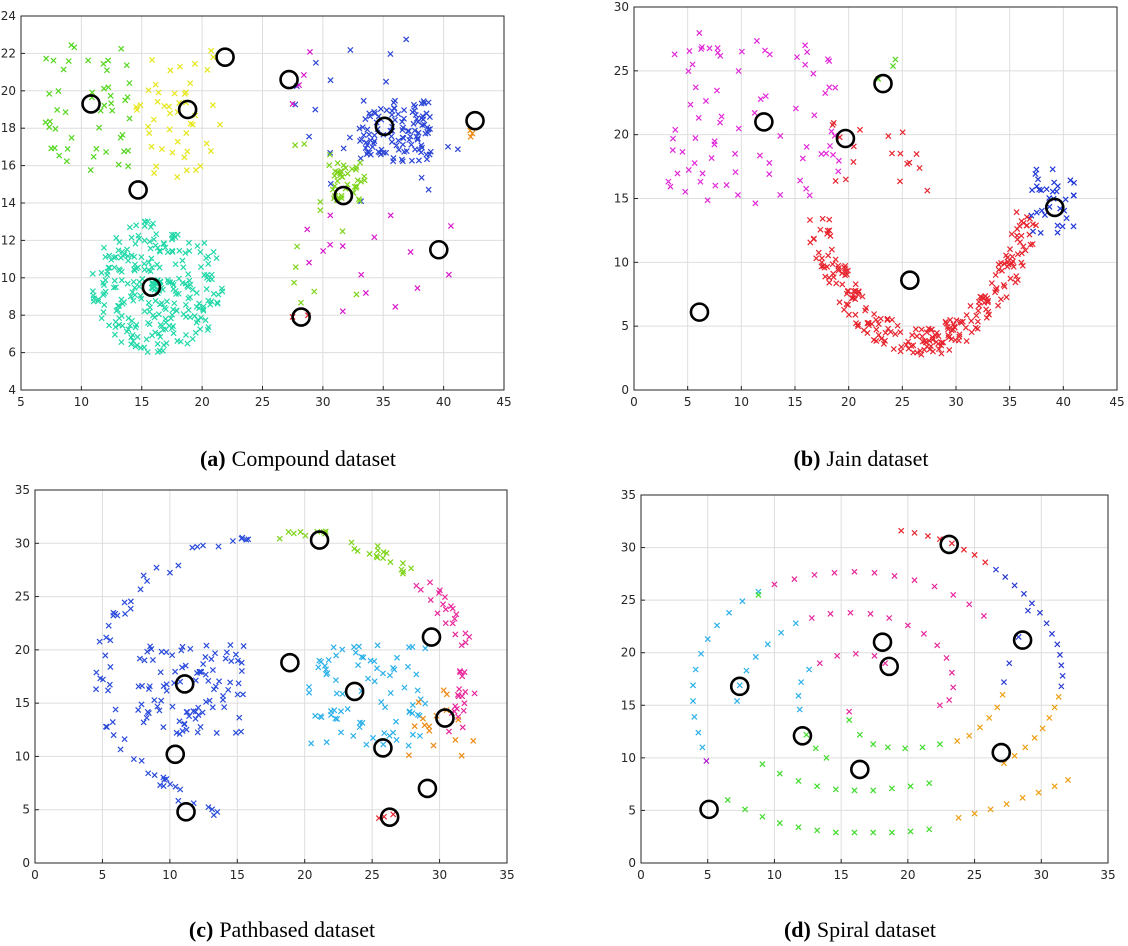  Describe the element at coordinates (12, 390) in the screenshot. I see `y-tick-label: 4` at that location.